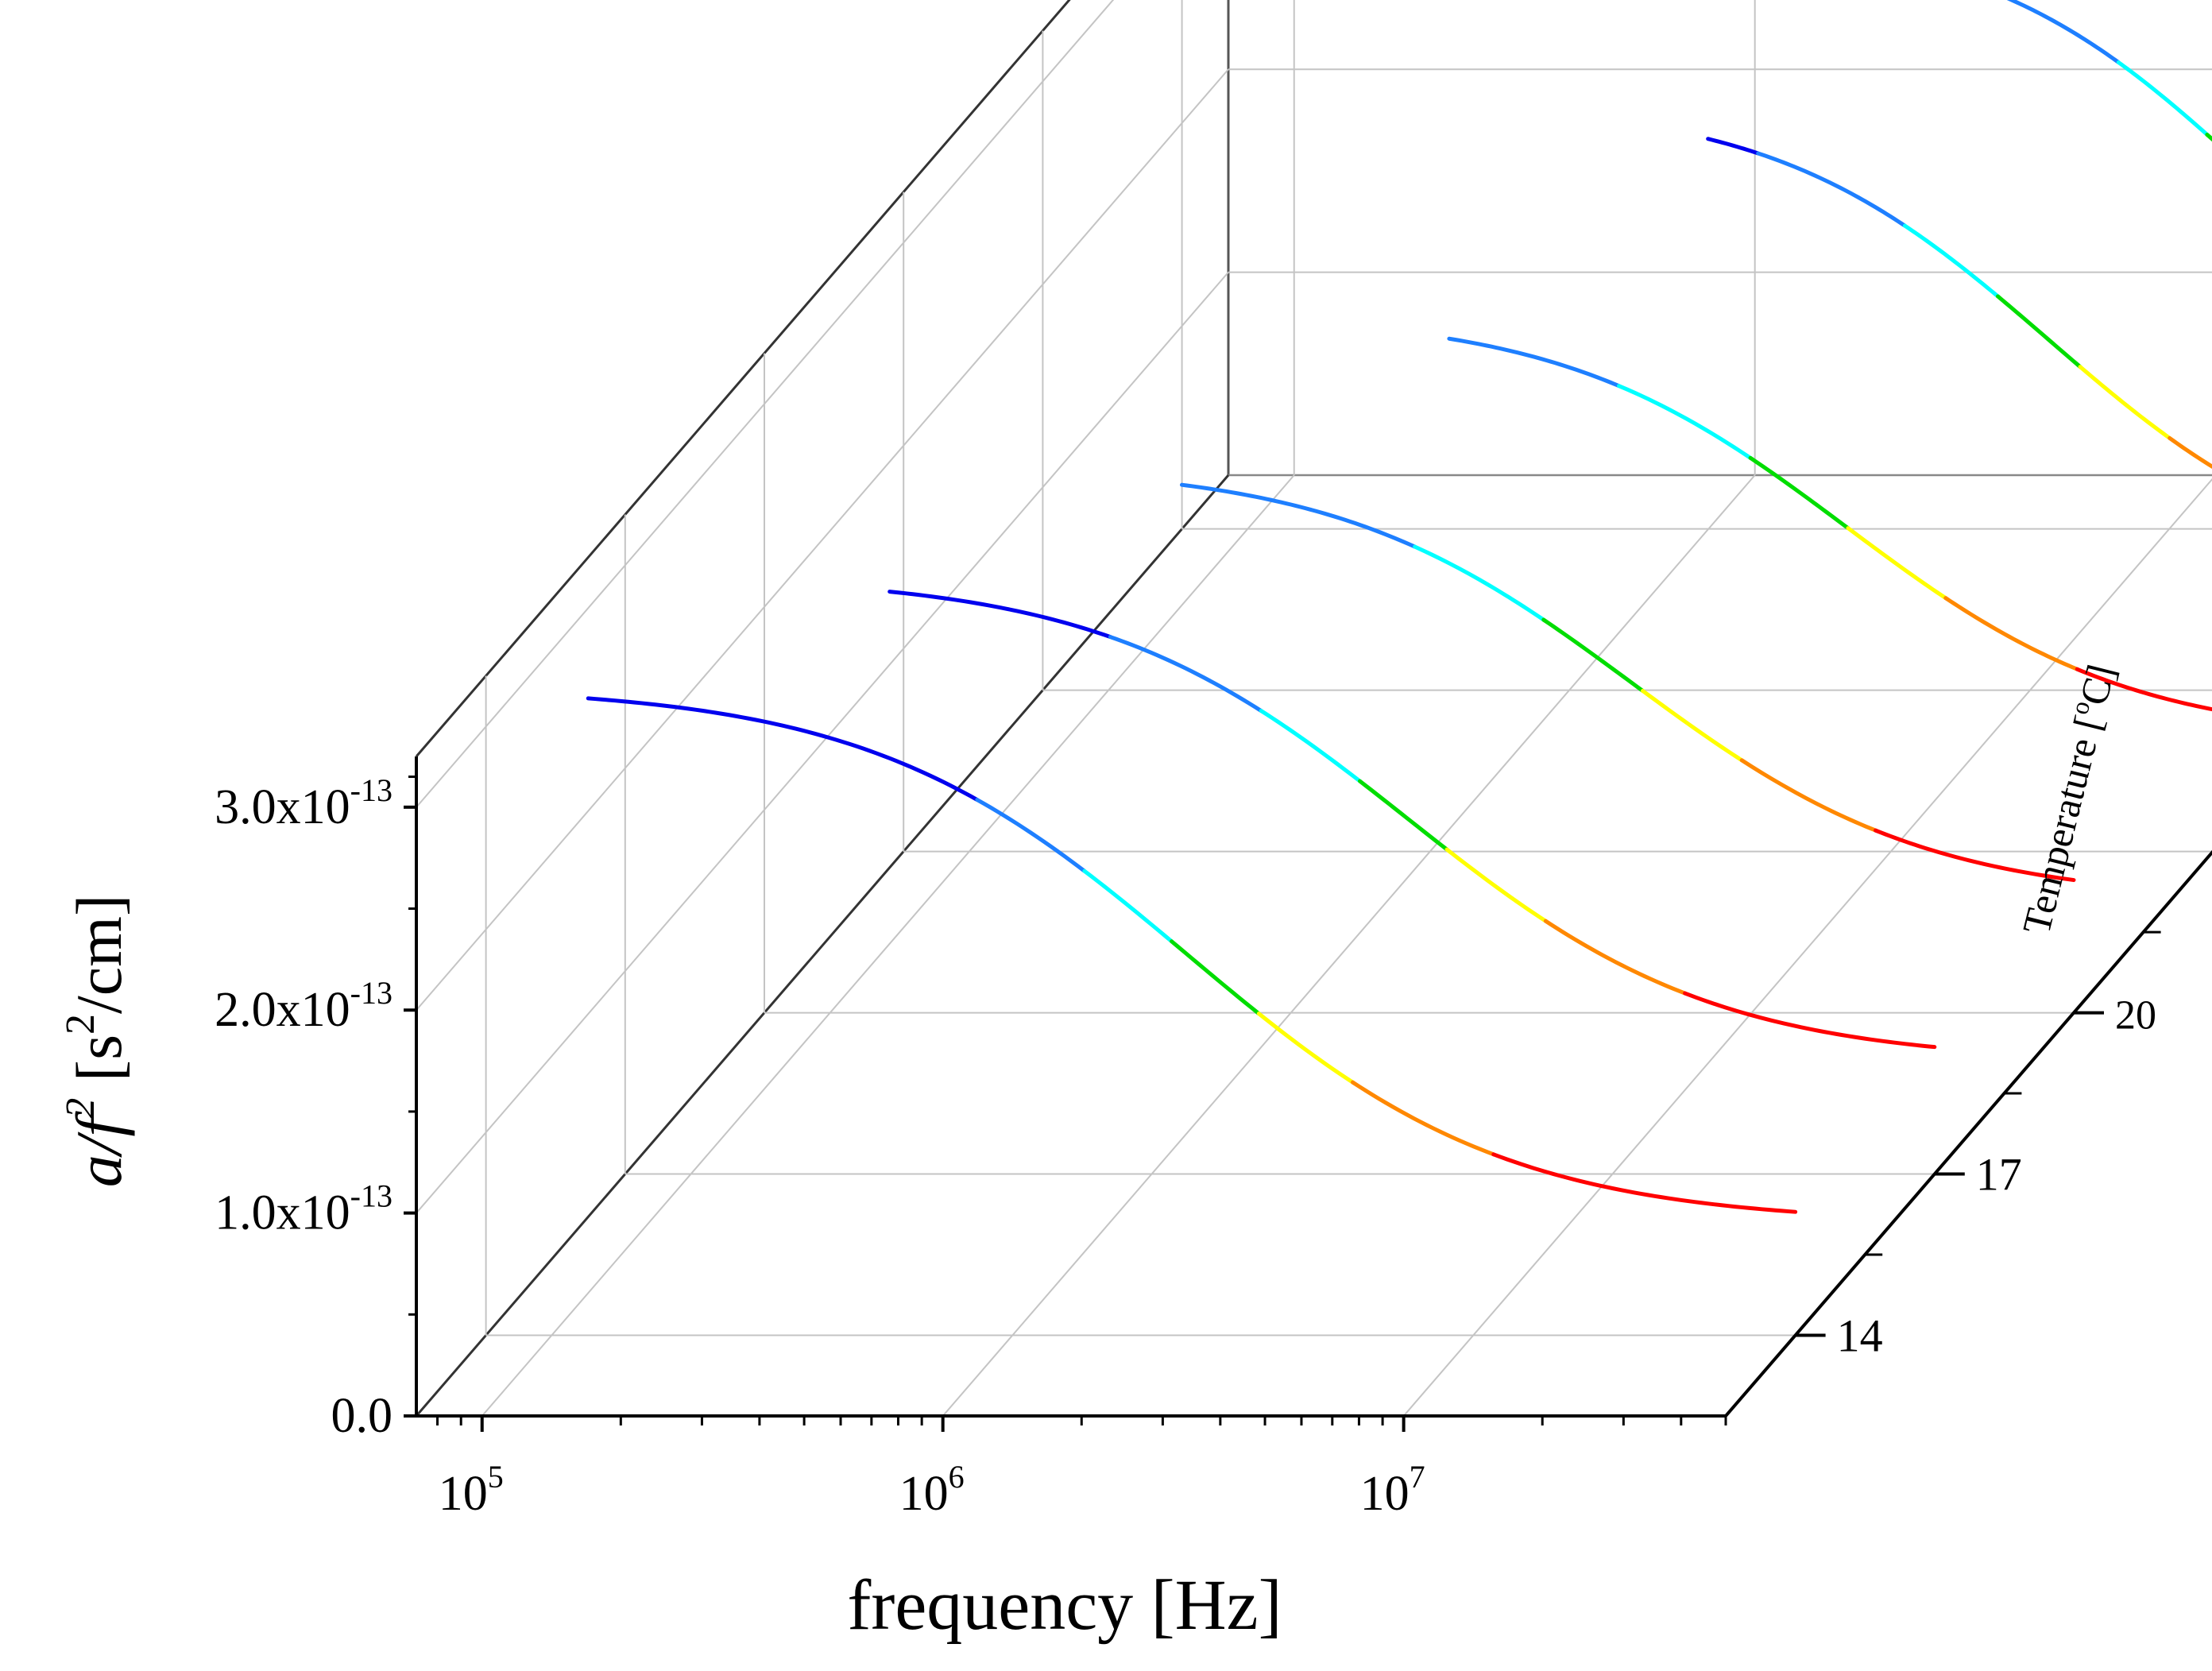 The height and width of the screenshot is (1671, 2212). What do you see at coordinates (282, 1213) in the screenshot?
I see `y-tick-mantissa: 1.0x10` at bounding box center [282, 1213].